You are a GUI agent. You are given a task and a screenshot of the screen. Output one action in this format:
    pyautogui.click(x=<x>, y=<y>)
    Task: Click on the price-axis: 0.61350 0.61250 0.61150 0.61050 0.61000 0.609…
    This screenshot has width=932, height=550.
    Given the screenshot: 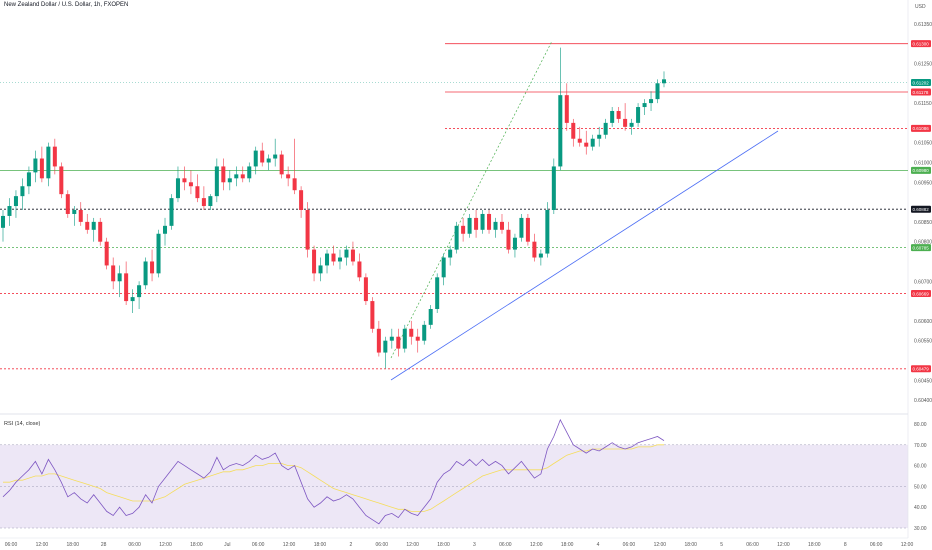 What is the action you would take?
    pyautogui.click(x=921, y=277)
    